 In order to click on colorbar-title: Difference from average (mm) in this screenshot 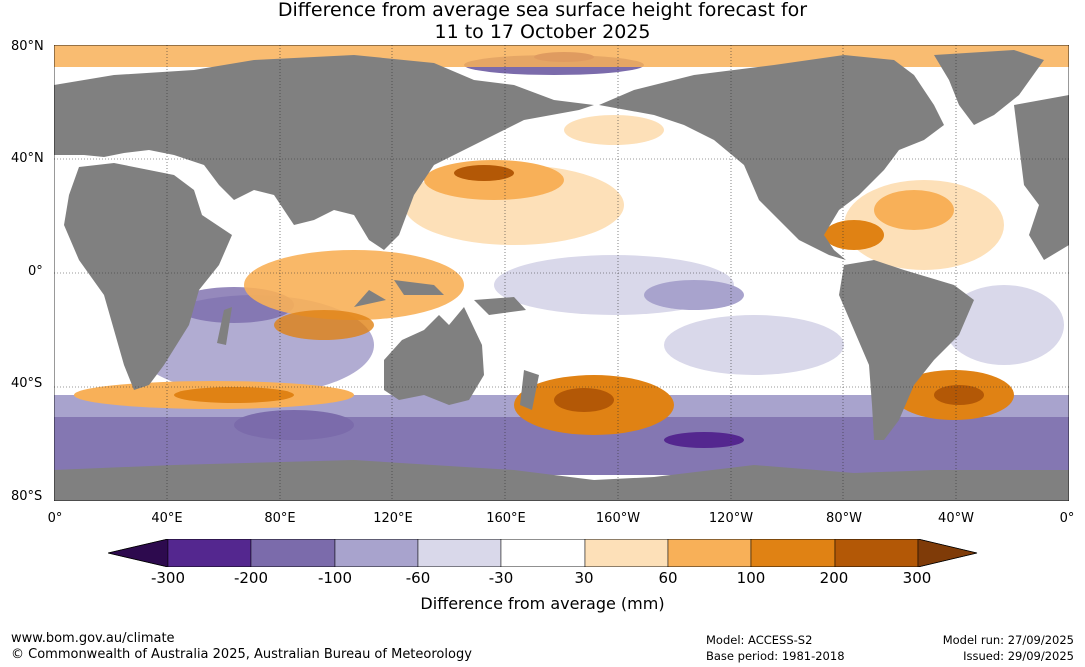, I will do `click(542, 603)`.